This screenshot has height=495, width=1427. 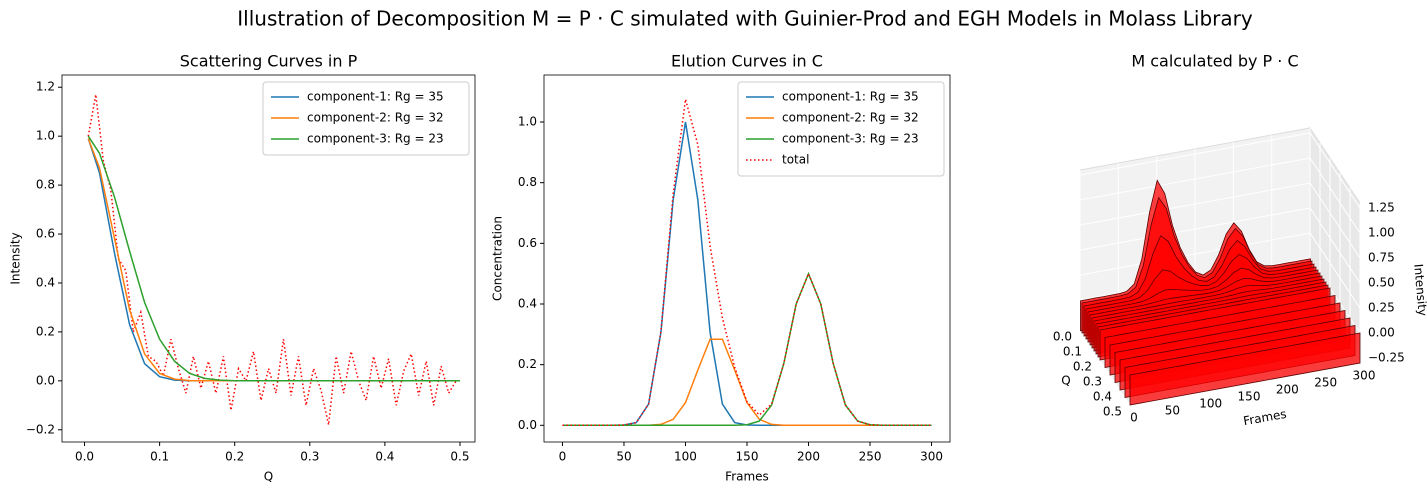 I want to click on y-tick-label: 300, so click(x=1364, y=376).